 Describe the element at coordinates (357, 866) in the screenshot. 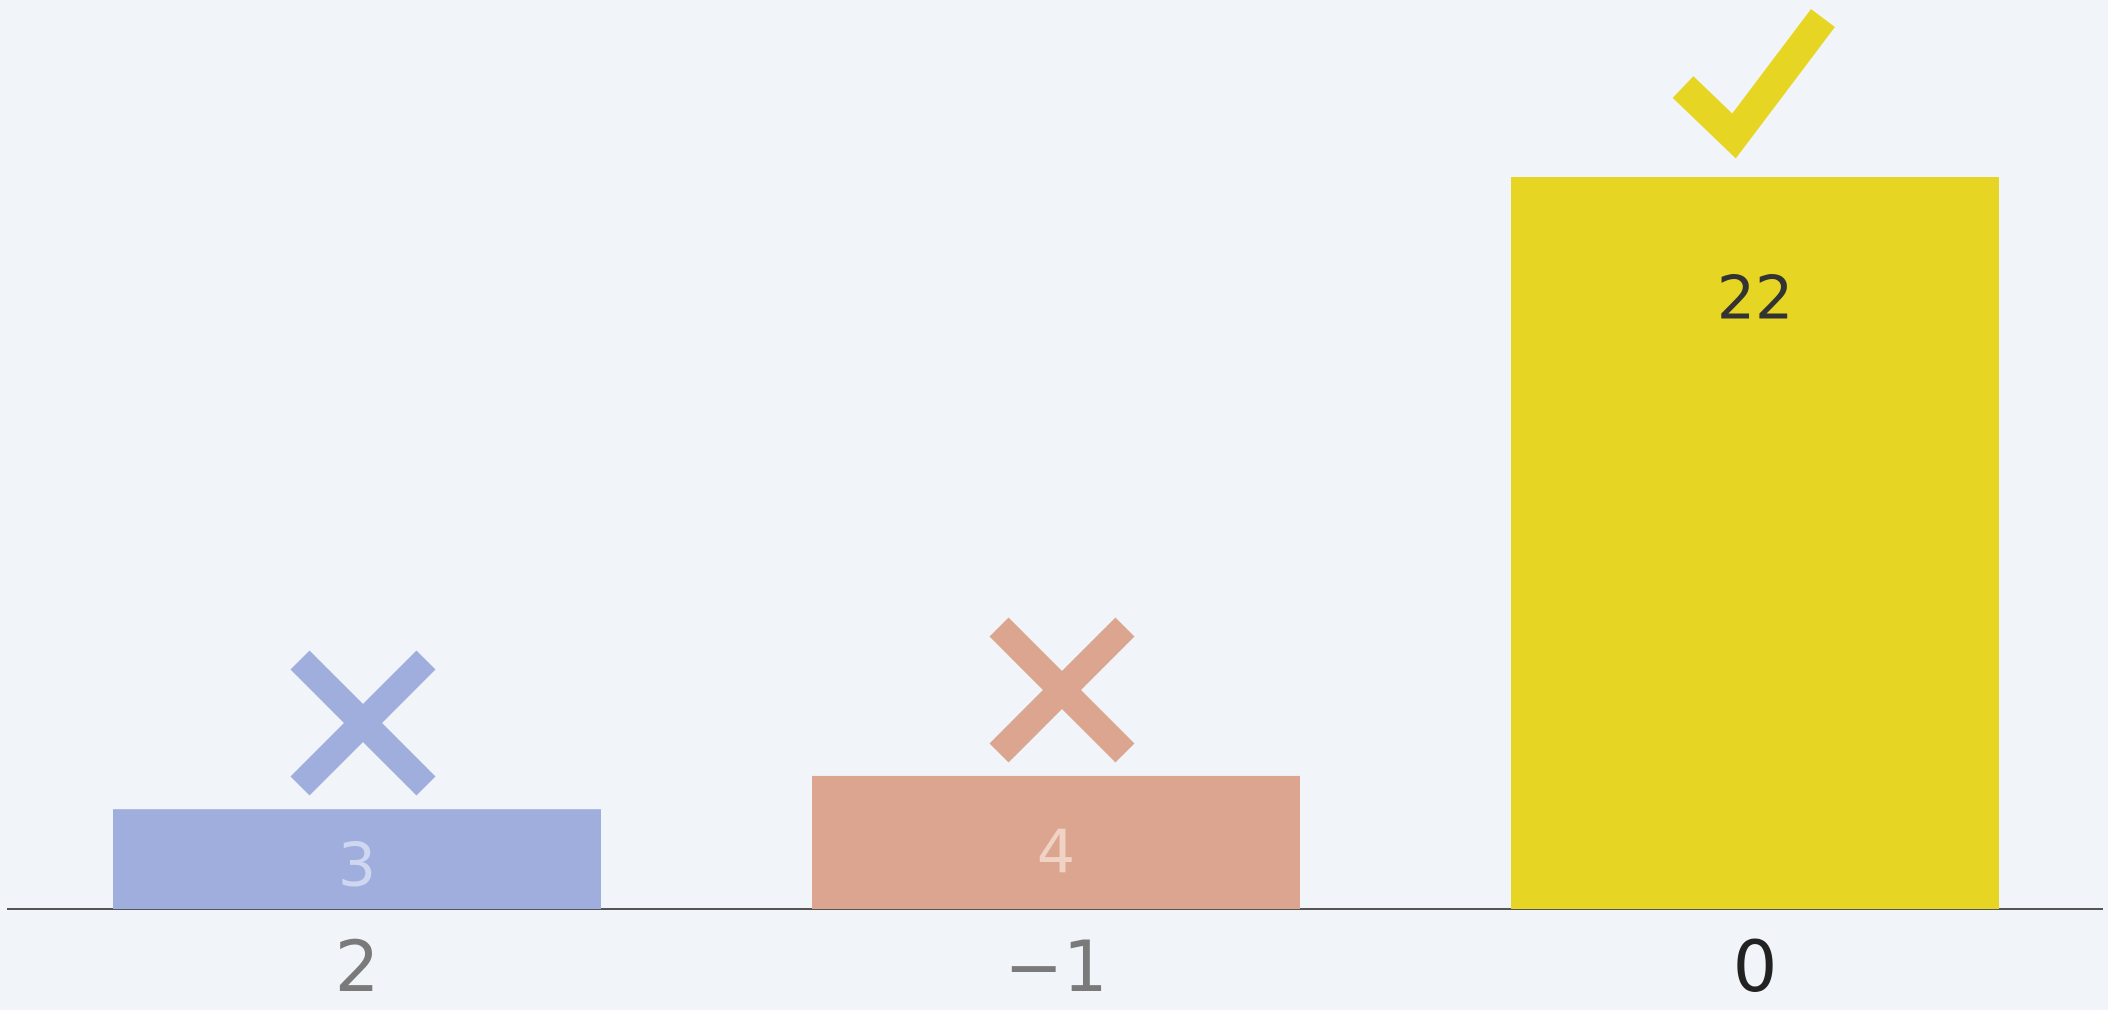

I see `data-label: 3` at that location.